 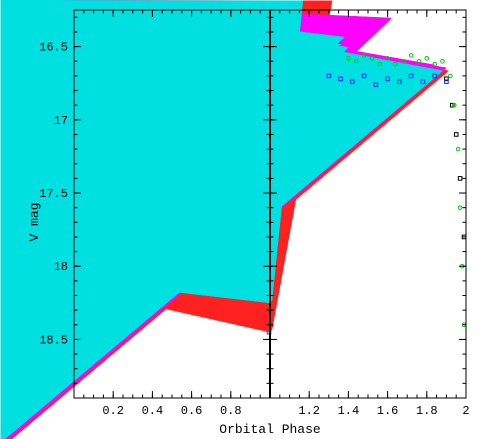 I want to click on y-tick-label: 18.5, so click(x=53, y=340).